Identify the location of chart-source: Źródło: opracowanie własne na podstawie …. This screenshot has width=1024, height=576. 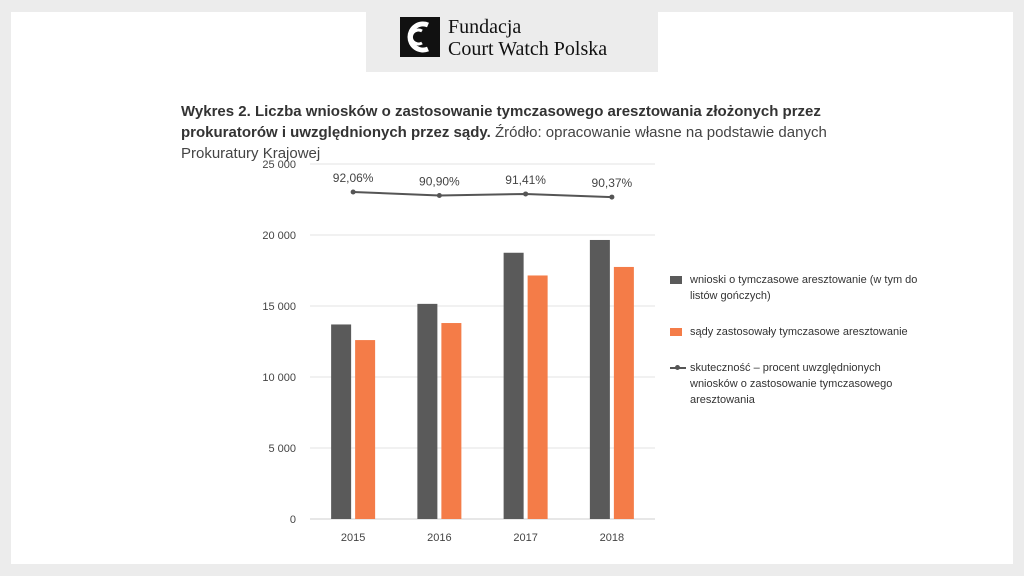
(504, 143).